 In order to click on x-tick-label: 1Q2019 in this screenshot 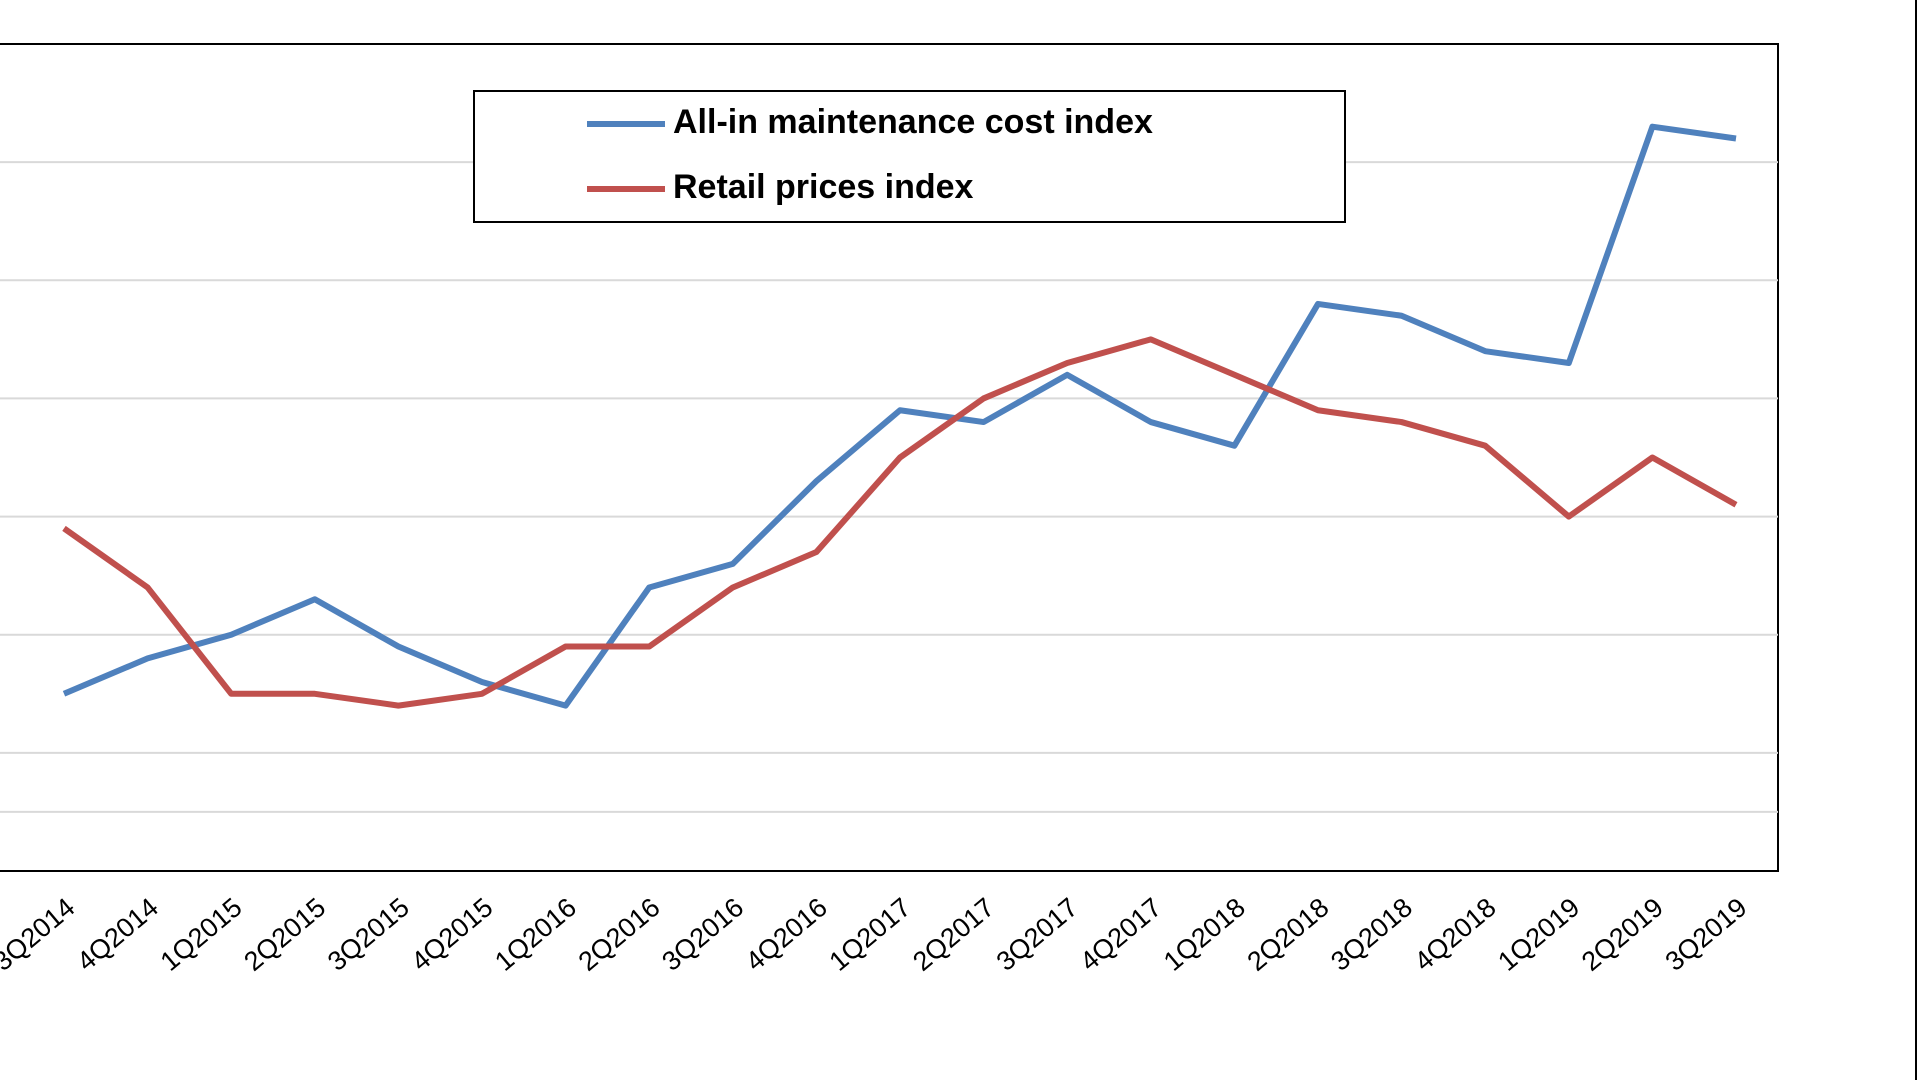, I will do `click(1538, 934)`.